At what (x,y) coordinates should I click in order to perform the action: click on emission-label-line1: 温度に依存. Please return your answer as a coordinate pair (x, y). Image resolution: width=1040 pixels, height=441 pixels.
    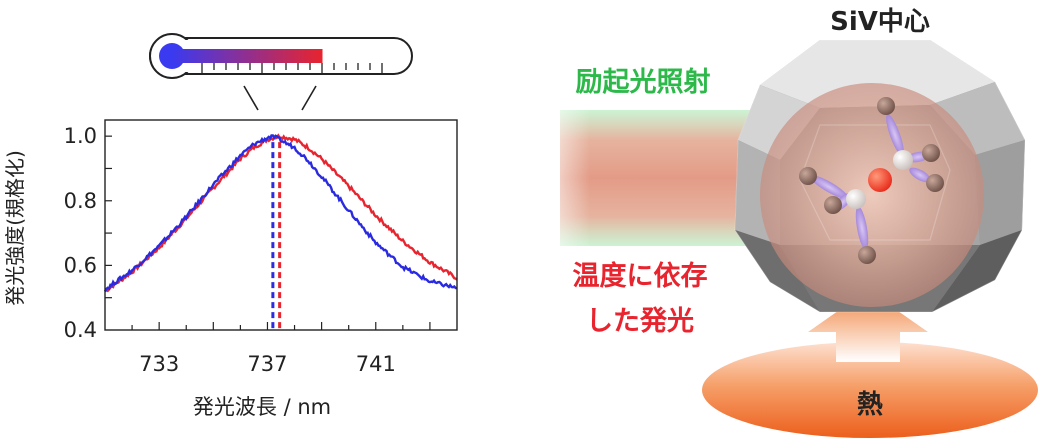
    Looking at the image, I should click on (640, 276).